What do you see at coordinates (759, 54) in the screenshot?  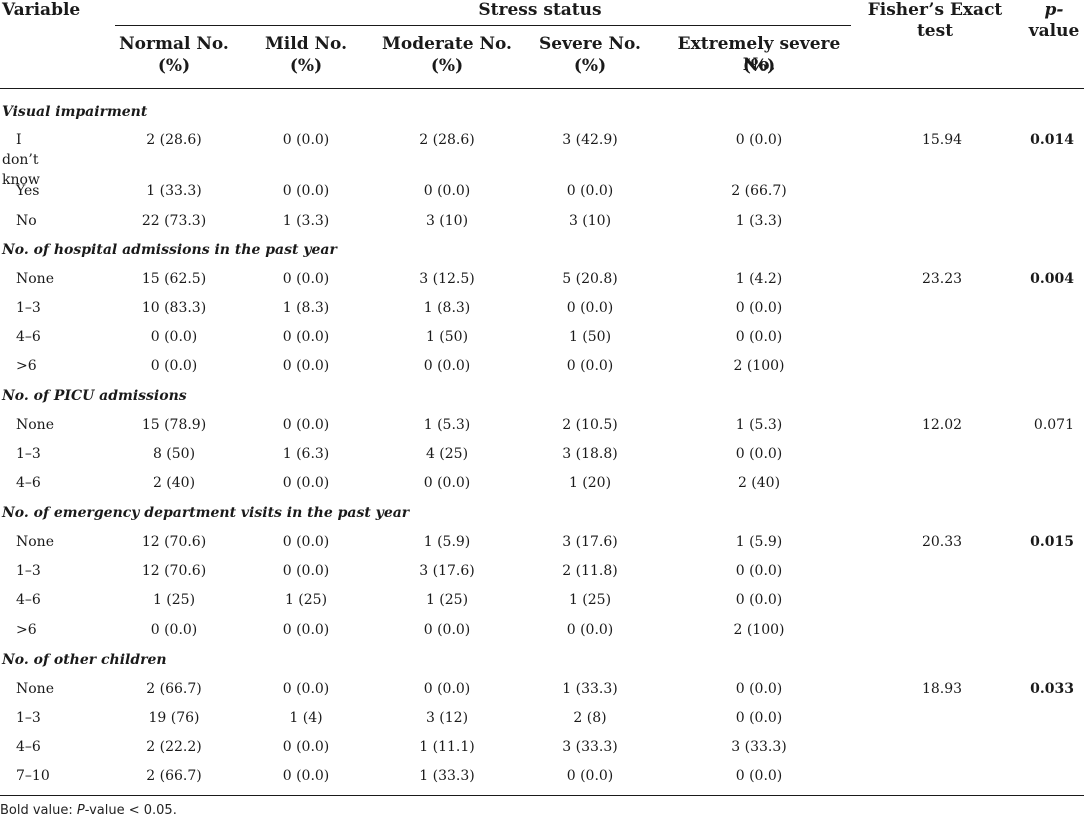 I see `column-header-5-line1: Extremely severe No.` at bounding box center [759, 54].